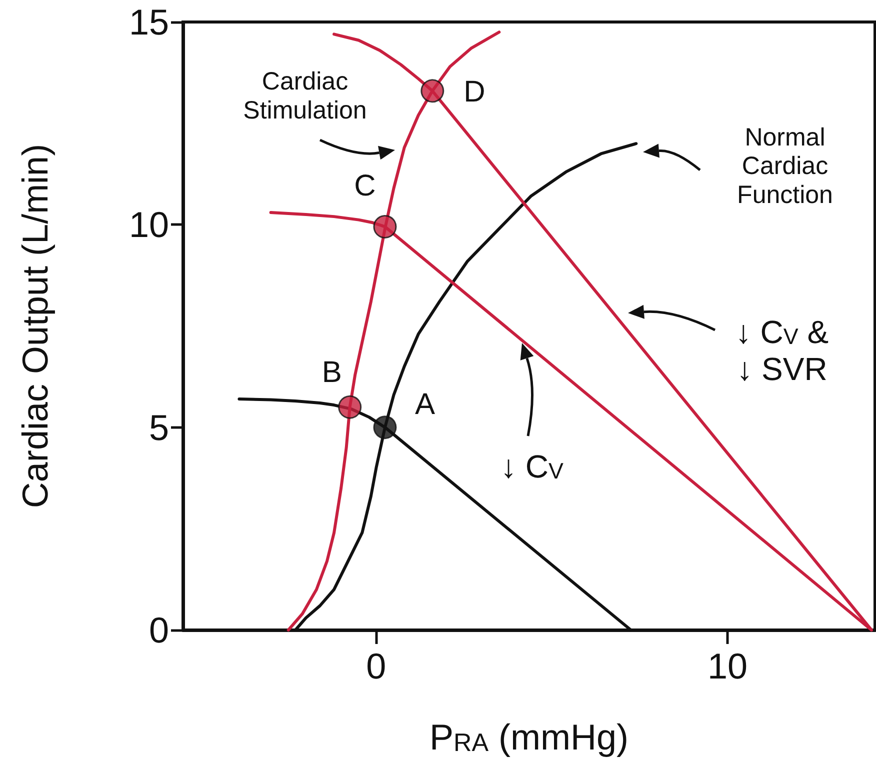 The image size is (876, 778). Describe the element at coordinates (148, 22) in the screenshot. I see `y-tick-label: 15` at that location.